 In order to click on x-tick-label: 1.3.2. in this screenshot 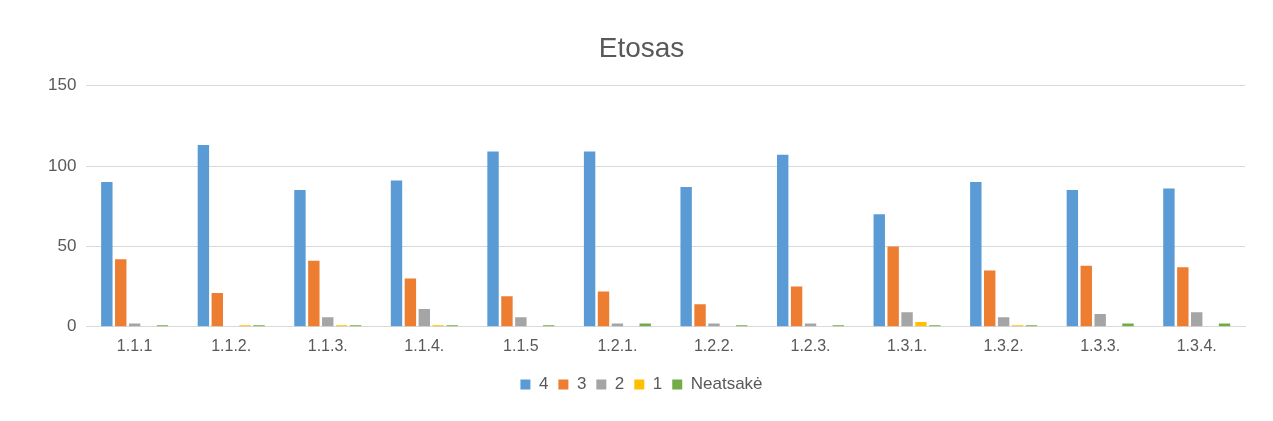, I will do `click(1003, 345)`.